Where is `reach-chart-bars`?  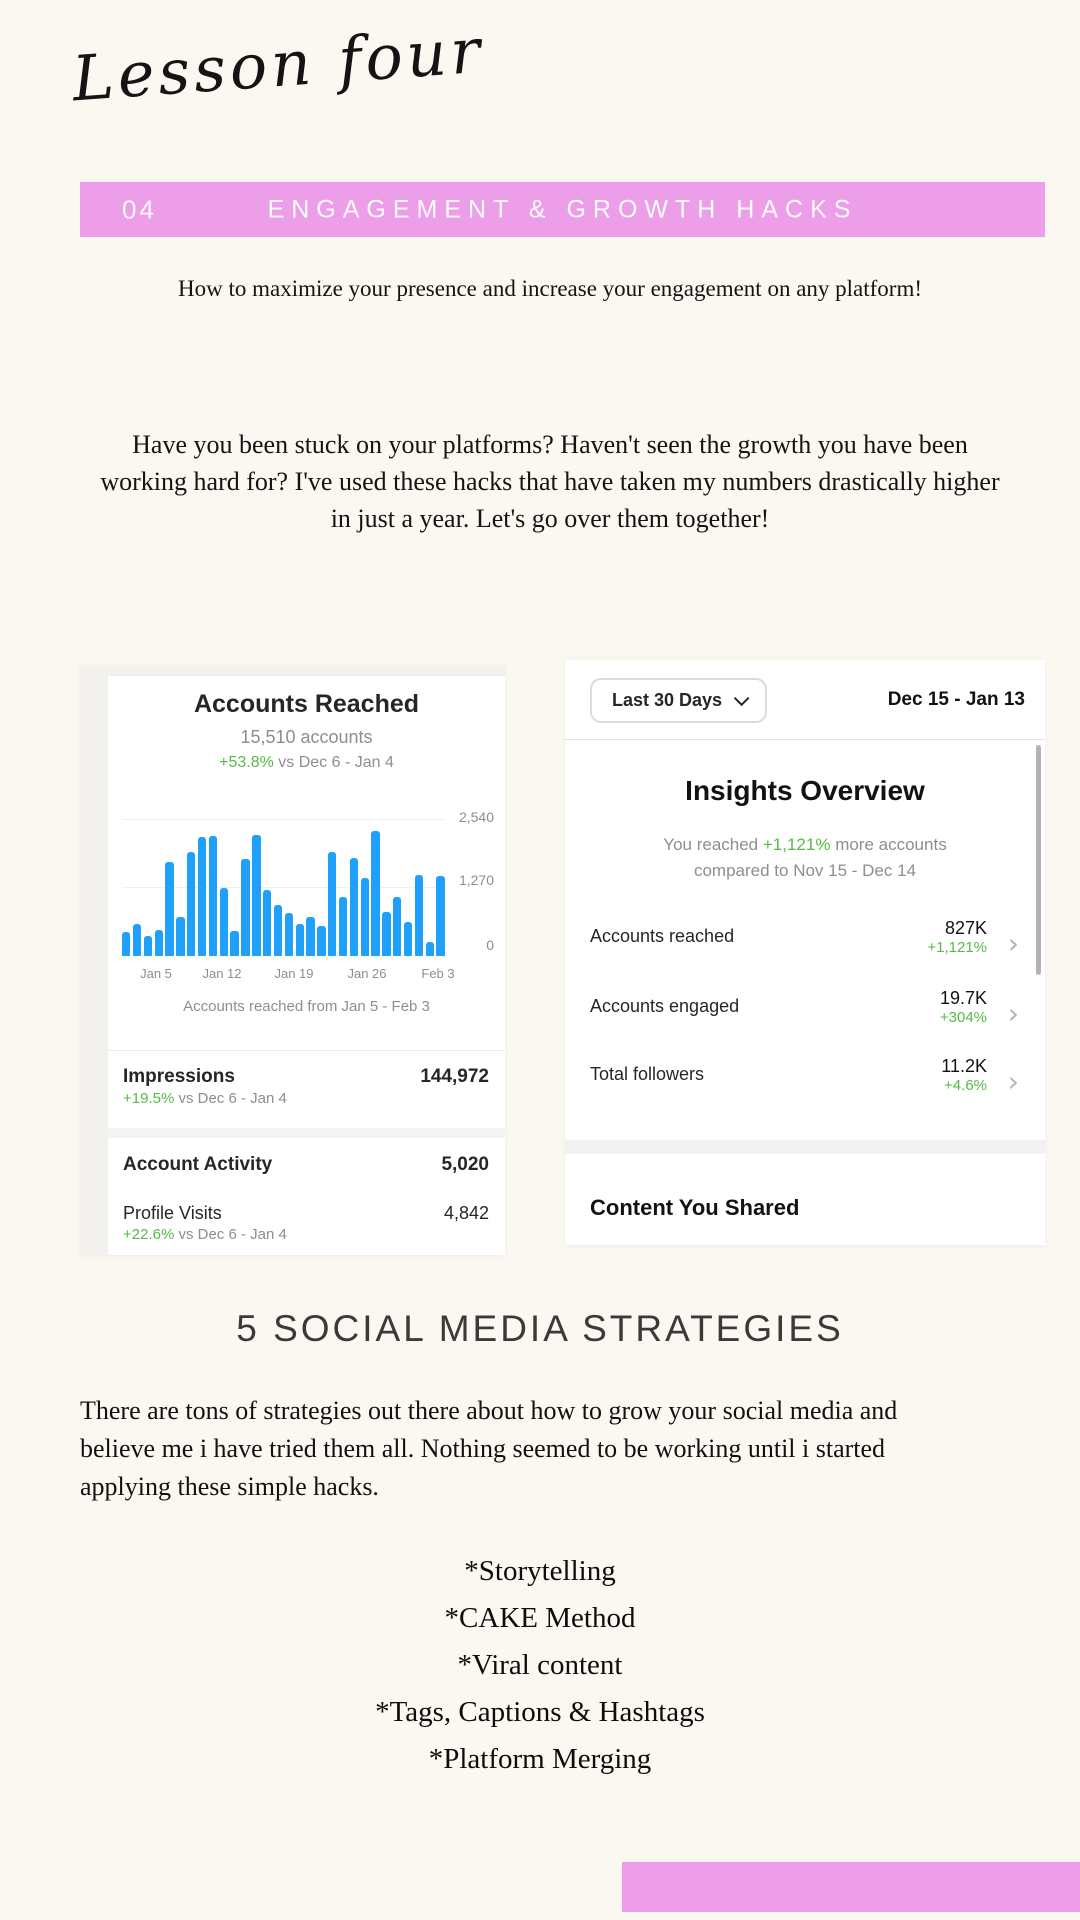
reach-chart-bars is located at coordinates (283, 887).